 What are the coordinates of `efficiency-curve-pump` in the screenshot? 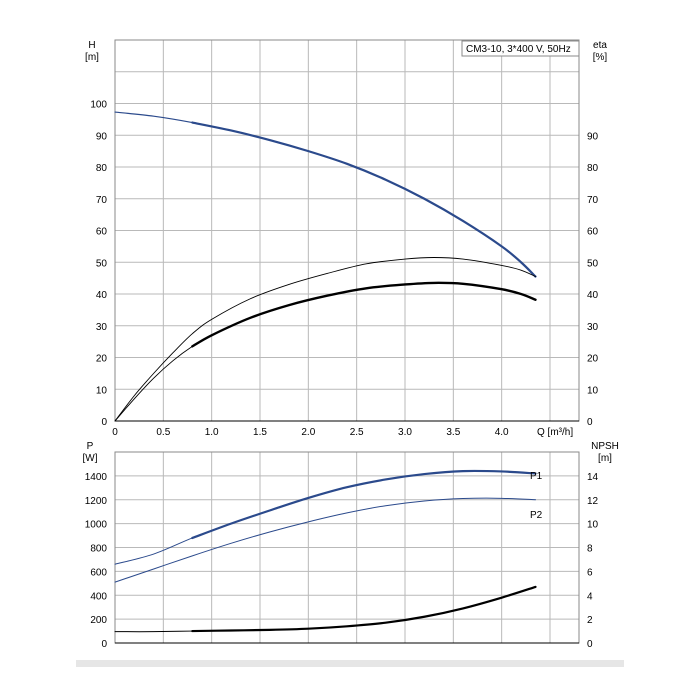 It's located at (325, 352).